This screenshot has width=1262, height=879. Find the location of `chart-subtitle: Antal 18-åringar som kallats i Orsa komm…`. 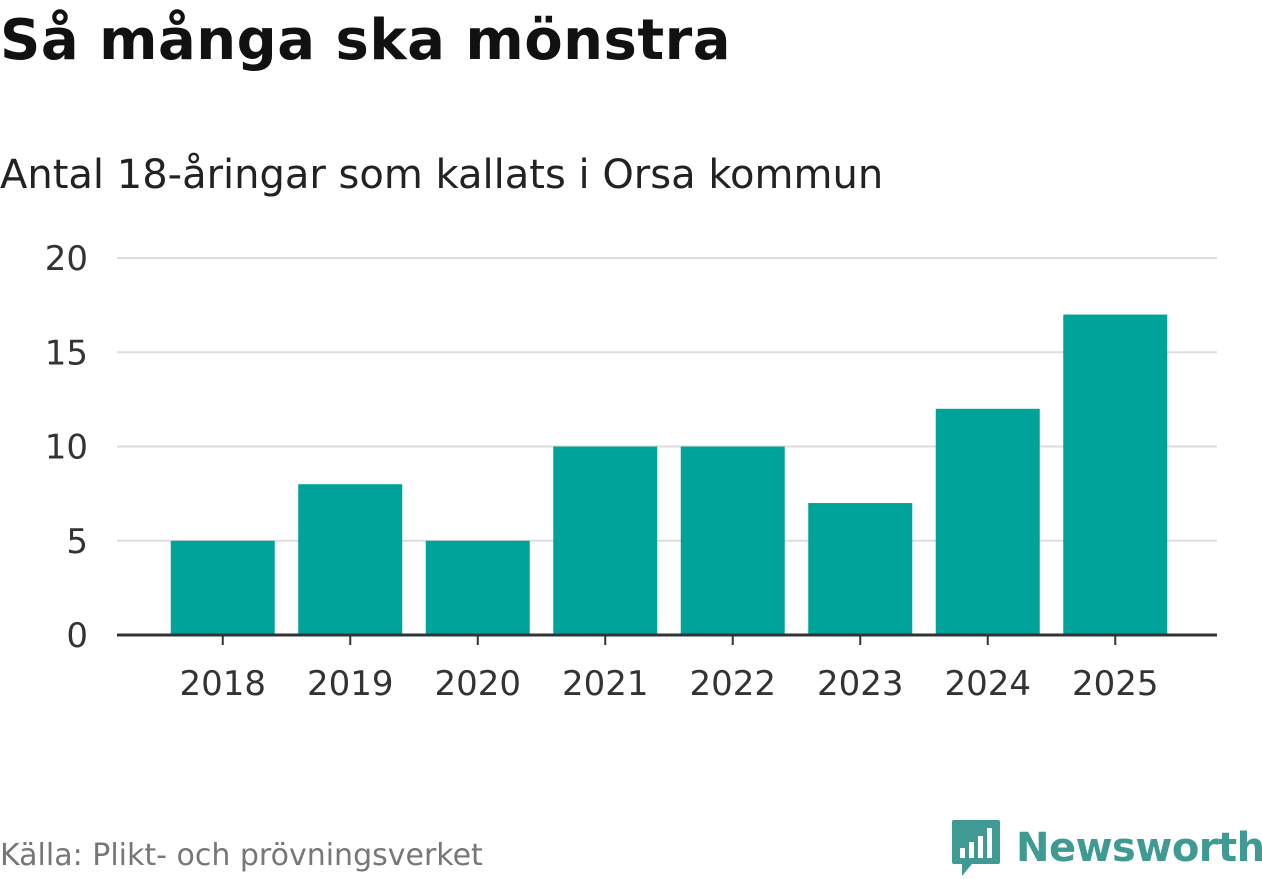

chart-subtitle: Antal 18-åringar som kallats i Orsa komm… is located at coordinates (442, 175).